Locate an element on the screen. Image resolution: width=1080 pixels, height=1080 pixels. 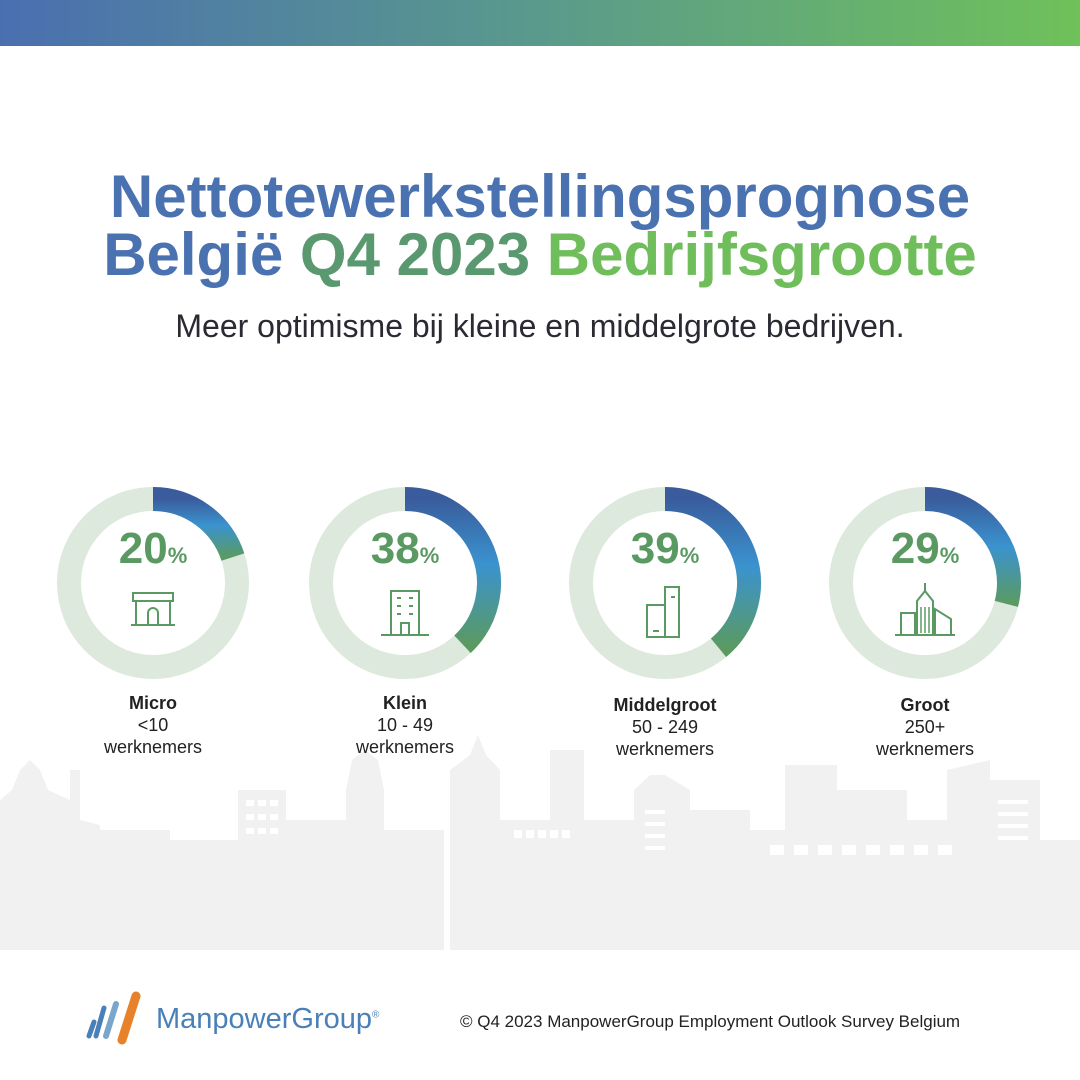
donut-caption: Middelgroot 50 - 249 werknemers is located at coordinates (665, 727).